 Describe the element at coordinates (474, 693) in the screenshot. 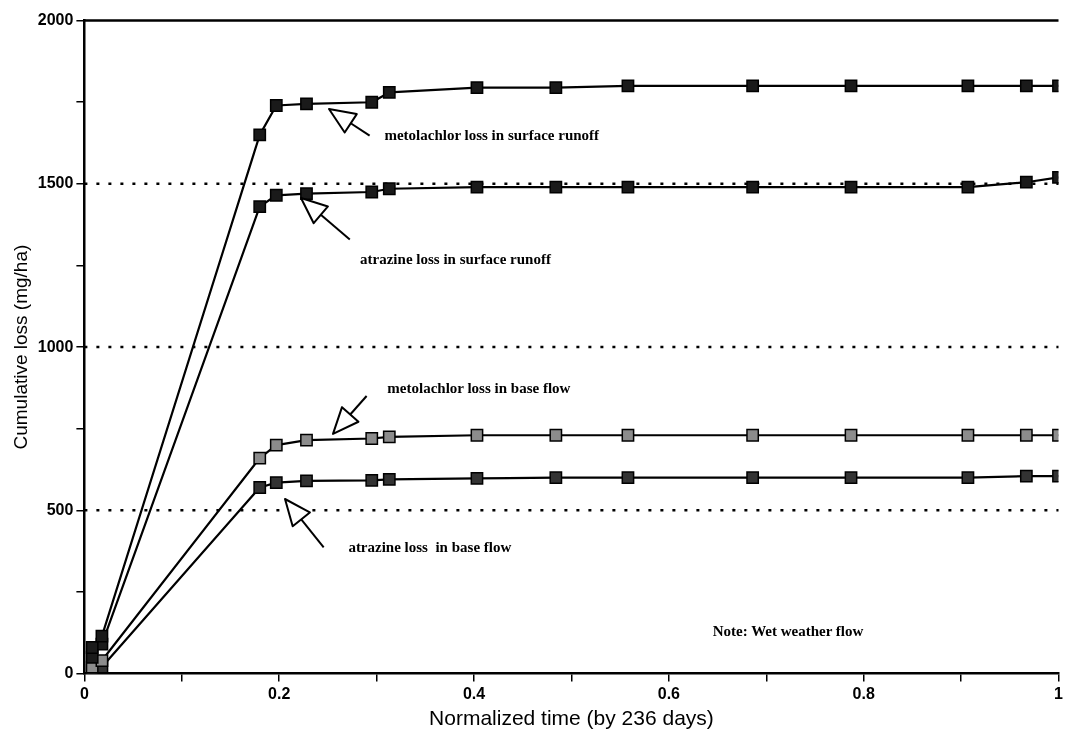

I see `x-tick-label: 0.4` at that location.